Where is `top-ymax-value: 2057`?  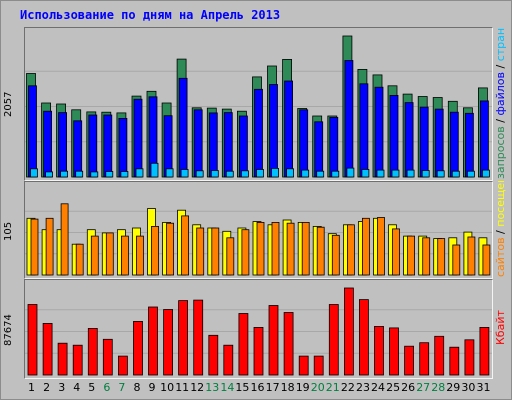 top-ymax-value: 2057 is located at coordinates (8, 104).